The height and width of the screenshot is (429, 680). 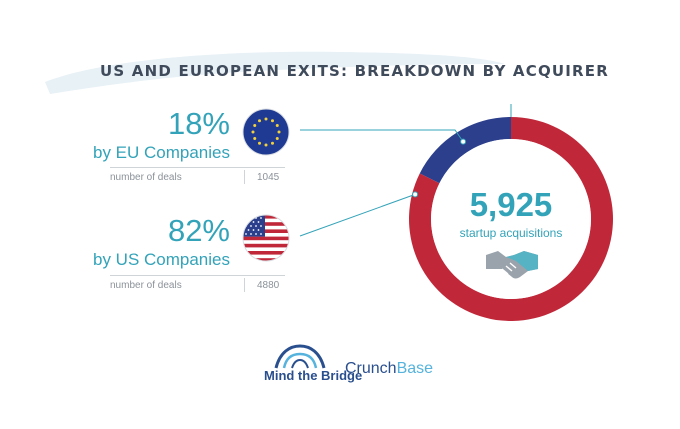 What do you see at coordinates (197, 167) in the screenshot?
I see `eu-divider-top` at bounding box center [197, 167].